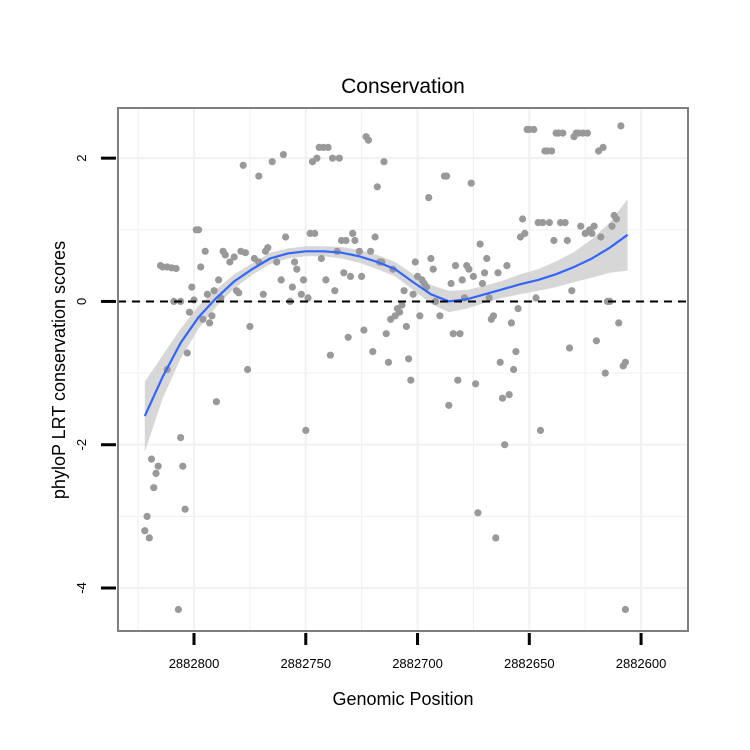 This screenshot has height=750, width=750. Describe the element at coordinates (402, 699) in the screenshot. I see `x-axis-title: Genomic Position` at that location.